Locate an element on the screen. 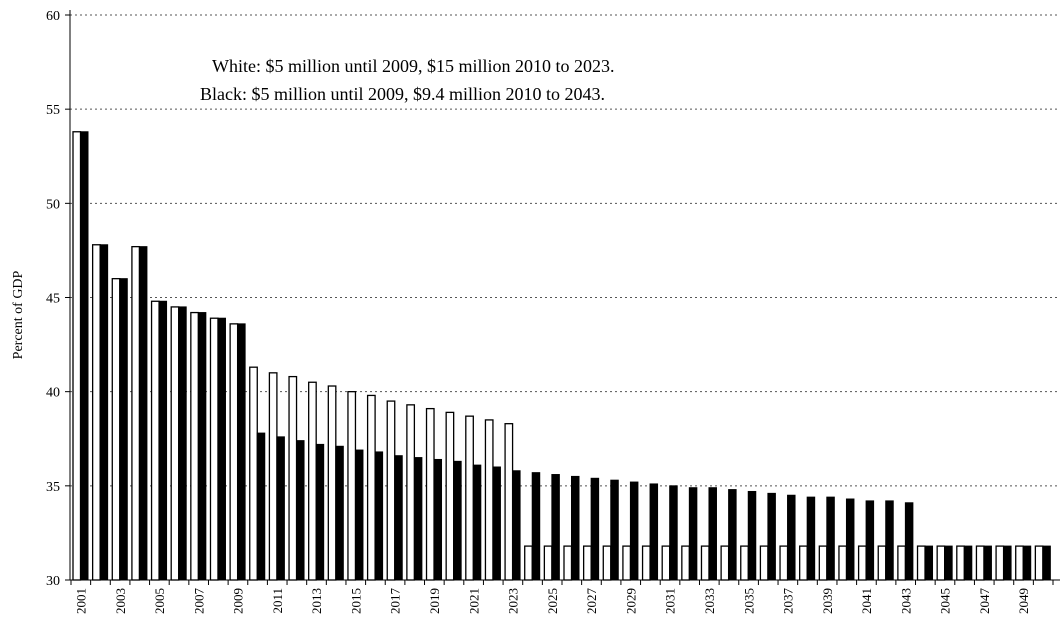  bar-white-2006 is located at coordinates (175, 443).